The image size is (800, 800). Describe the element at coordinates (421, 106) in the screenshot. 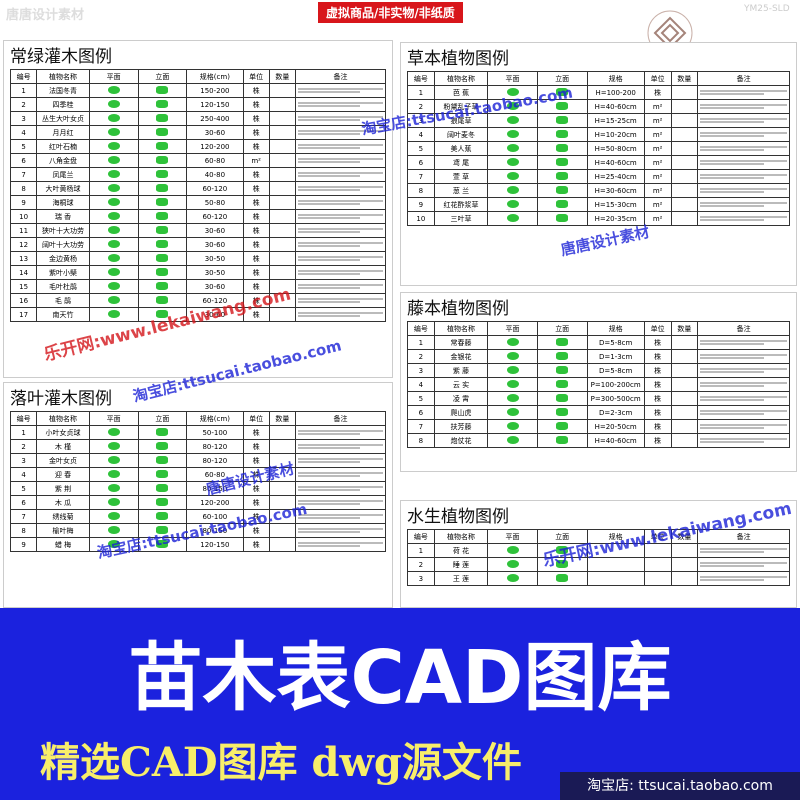

I see `cell-no: 2` at that location.